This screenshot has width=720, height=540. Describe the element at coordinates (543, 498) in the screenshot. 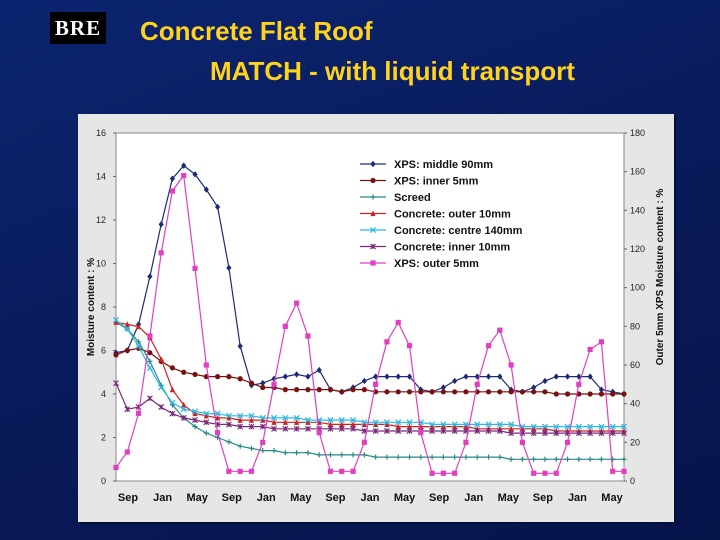

I see `x-tick-label: Sep` at that location.